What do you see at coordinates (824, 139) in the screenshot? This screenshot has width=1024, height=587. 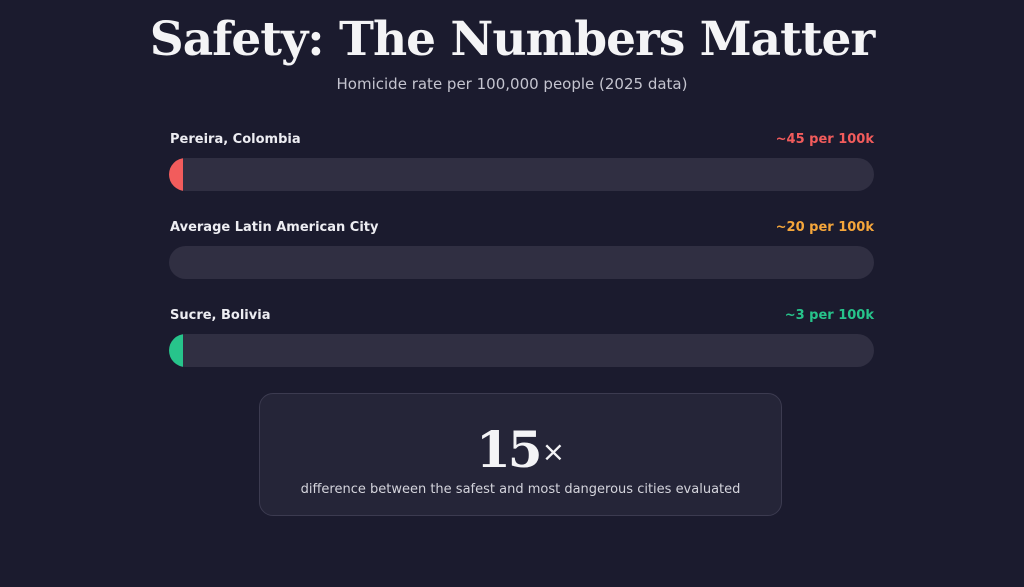 I see `bar-value-label: ~45 per 100k` at bounding box center [824, 139].